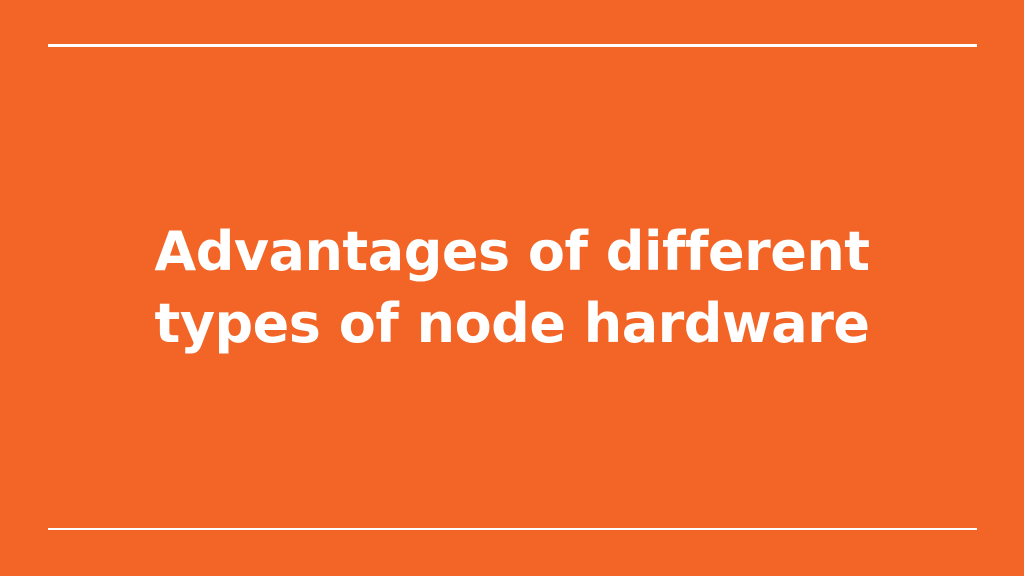 This screenshot has height=576, width=1024. I want to click on top-divider, so click(512, 45).